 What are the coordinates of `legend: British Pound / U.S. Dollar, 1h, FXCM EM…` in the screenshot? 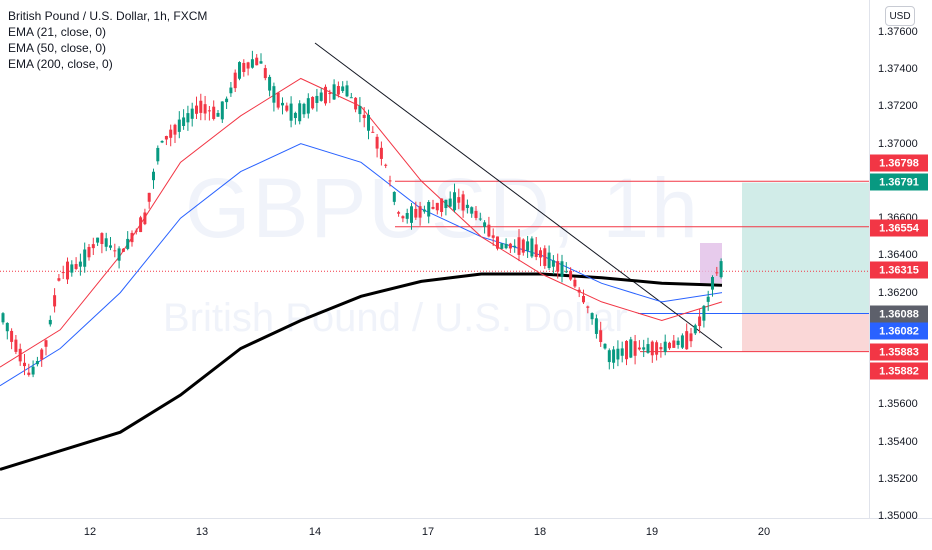 It's located at (107, 40).